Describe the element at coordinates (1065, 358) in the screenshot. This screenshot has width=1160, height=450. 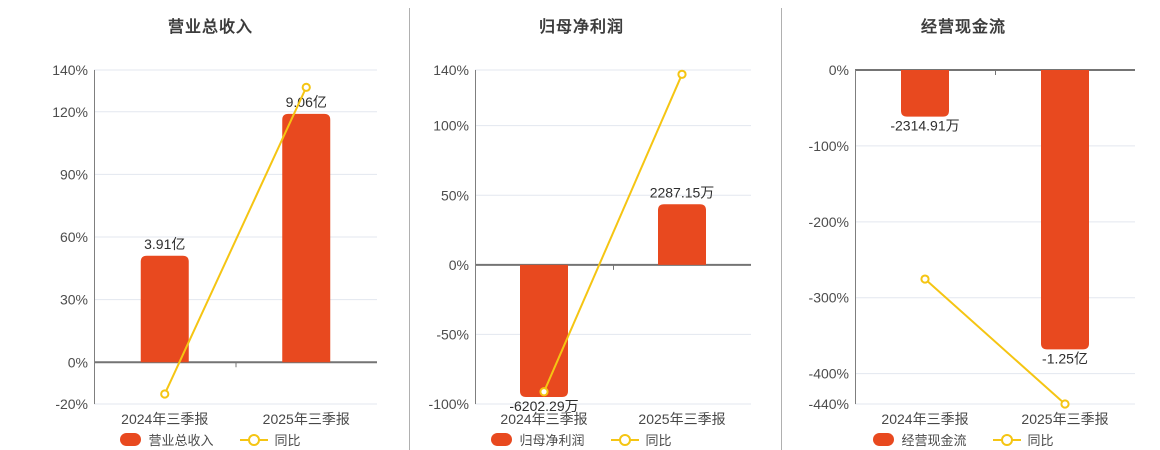
I see `bar-value-label: -1.25亿` at that location.